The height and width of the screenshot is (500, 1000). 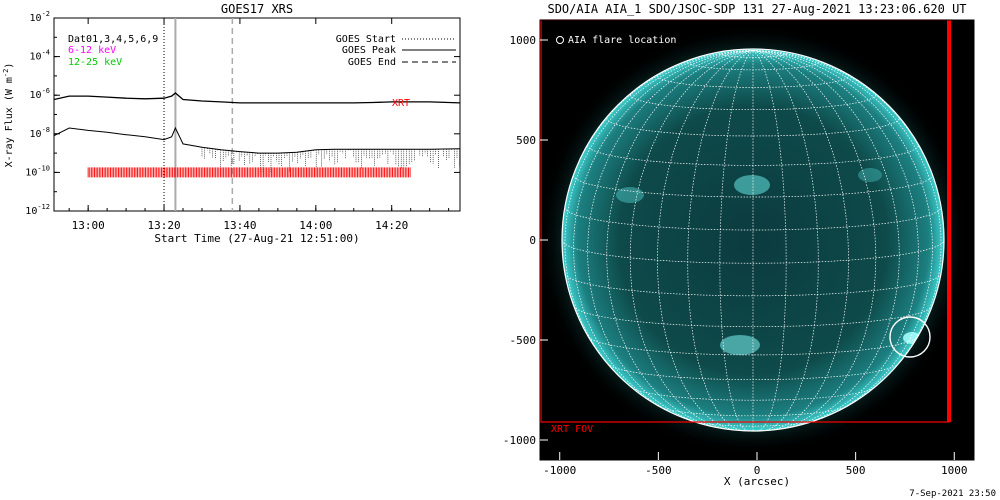 I want to click on y-tick-label: 10⁻¹², so click(x=37, y=210).